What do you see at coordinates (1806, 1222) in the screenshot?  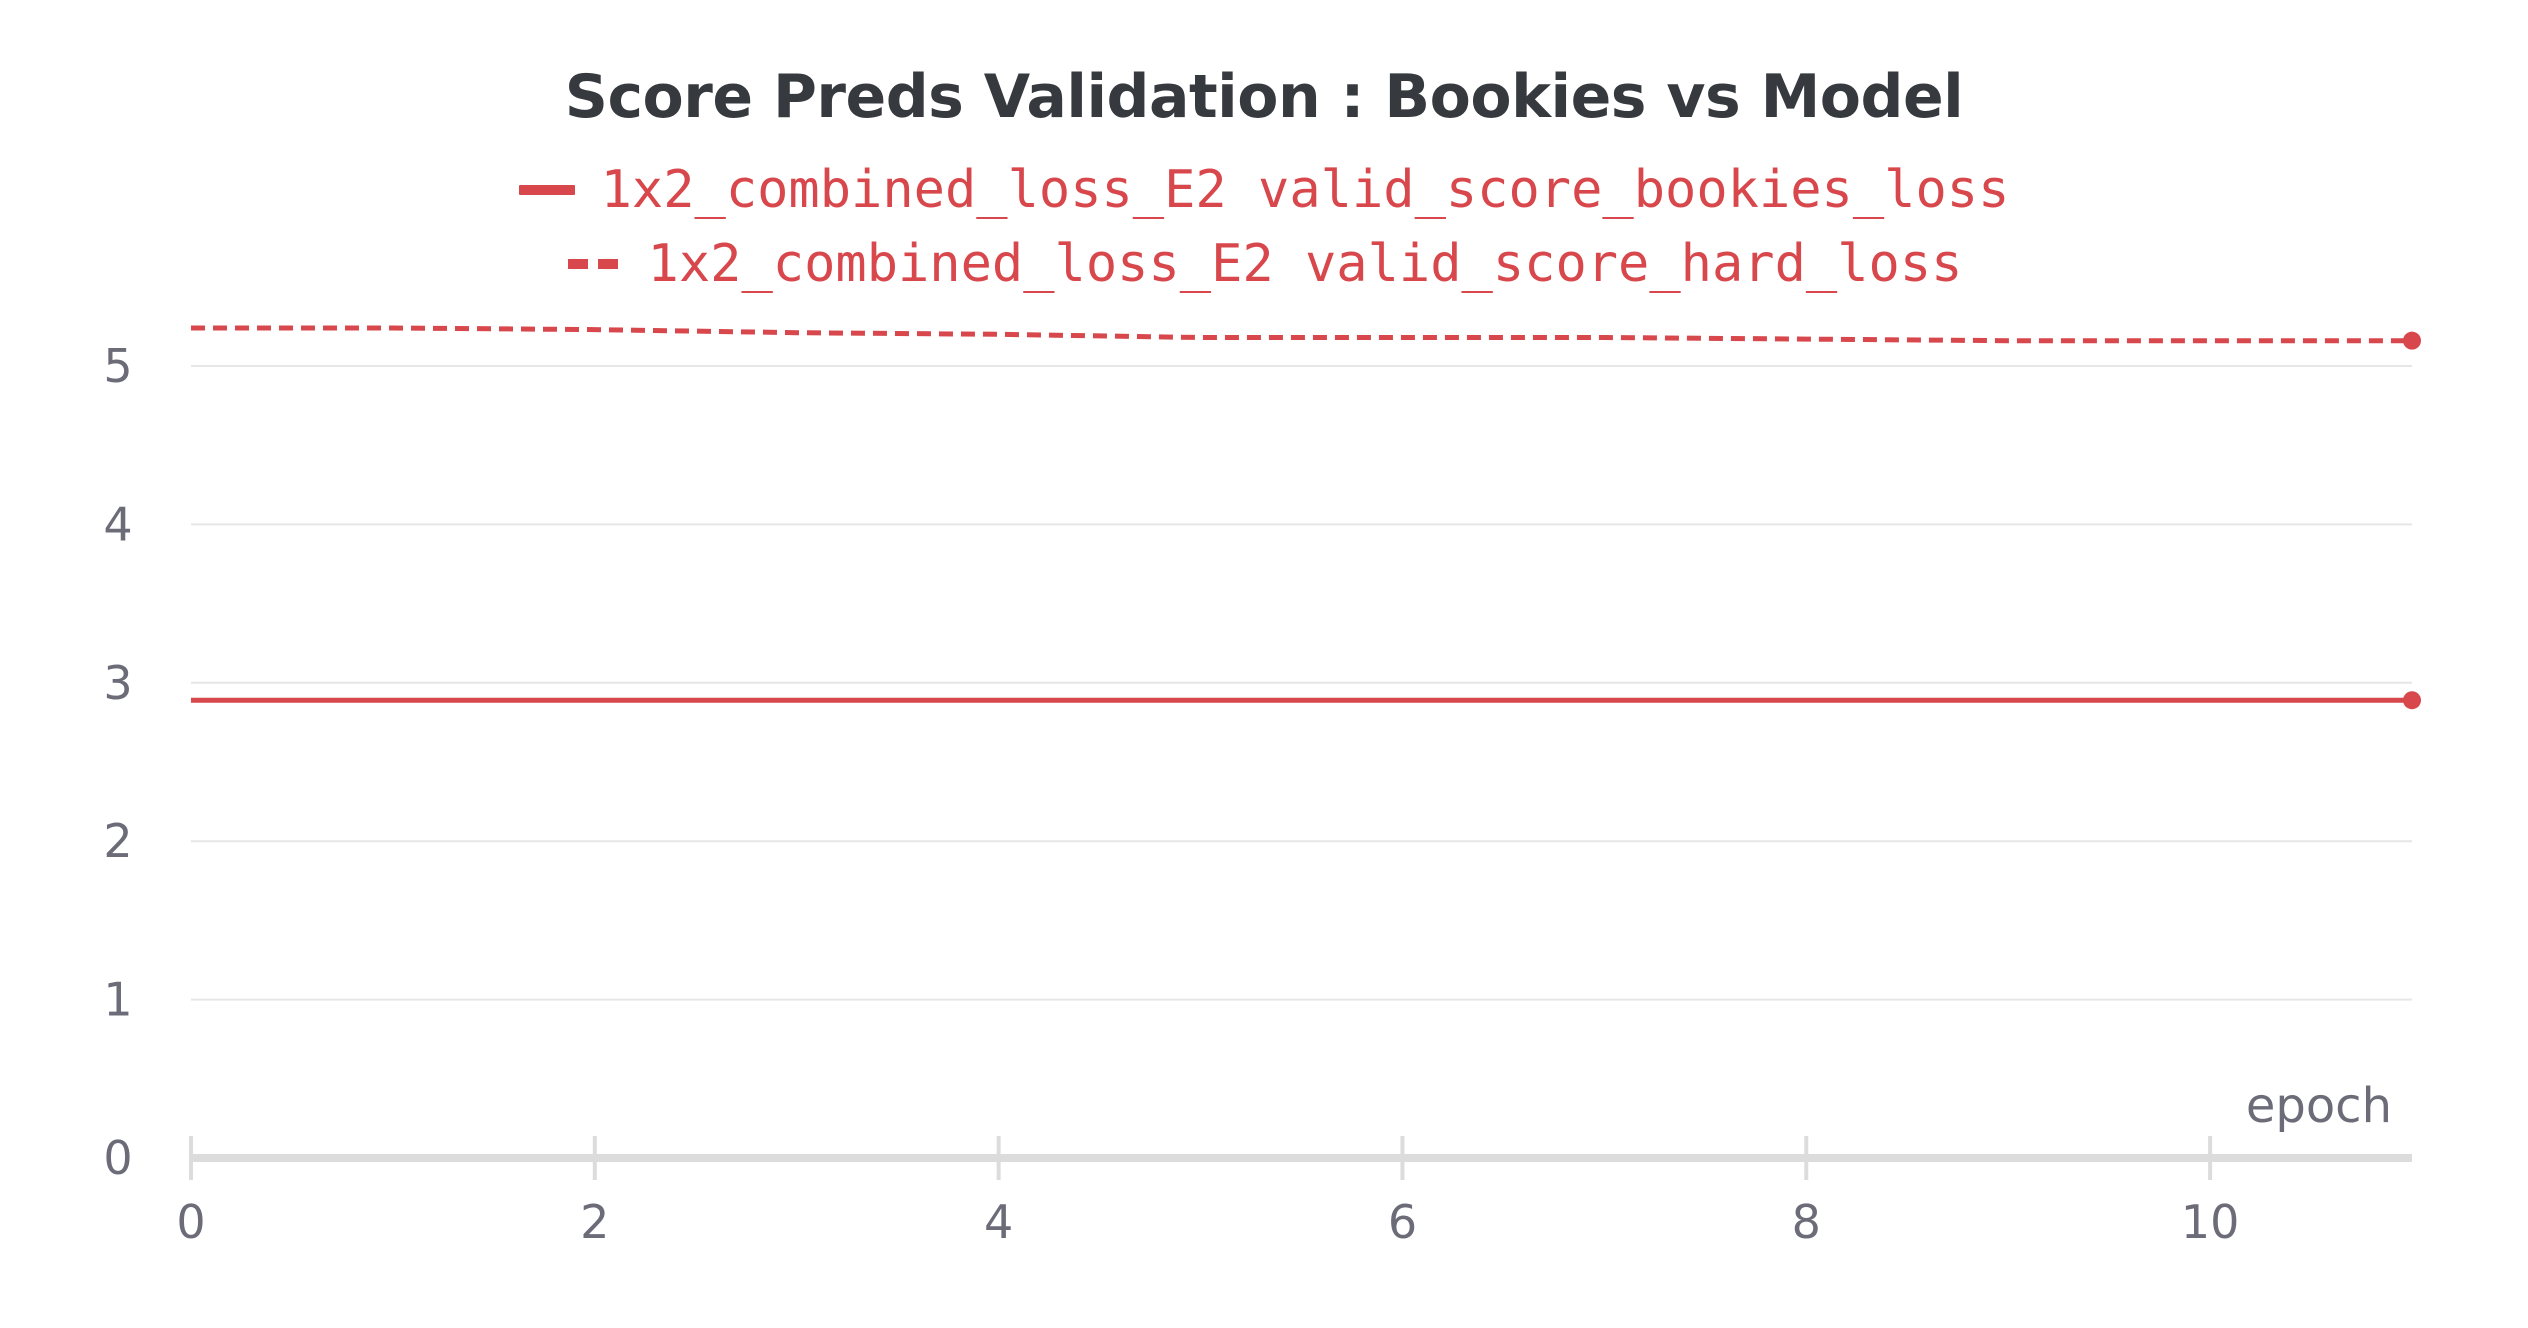 I see `x-tick-label-8: 8` at bounding box center [1806, 1222].